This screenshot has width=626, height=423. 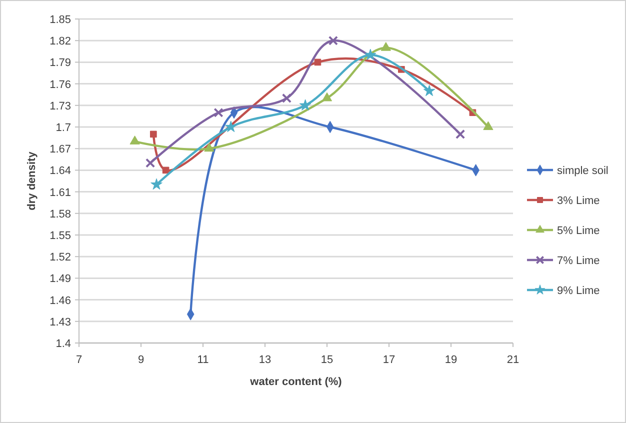 I want to click on y-tick-label: 1.64, so click(x=60, y=171).